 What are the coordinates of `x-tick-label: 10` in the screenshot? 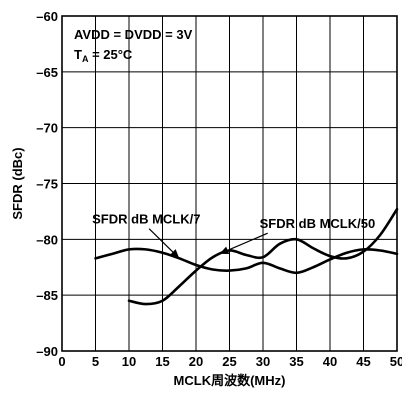 It's located at (129, 361).